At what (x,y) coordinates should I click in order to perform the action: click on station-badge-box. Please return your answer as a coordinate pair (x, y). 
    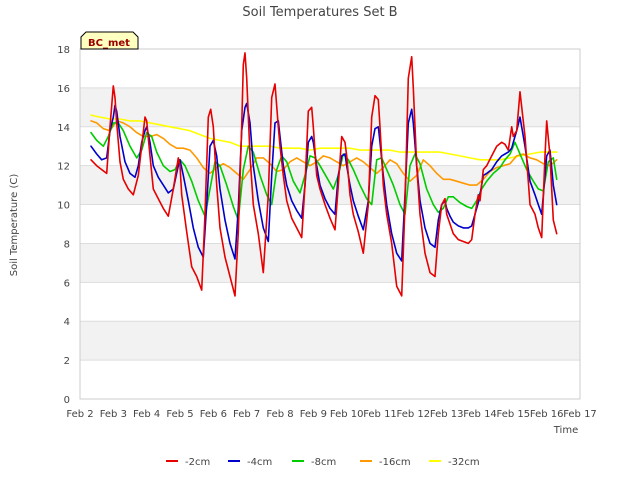
    Looking at the image, I should click on (109, 40).